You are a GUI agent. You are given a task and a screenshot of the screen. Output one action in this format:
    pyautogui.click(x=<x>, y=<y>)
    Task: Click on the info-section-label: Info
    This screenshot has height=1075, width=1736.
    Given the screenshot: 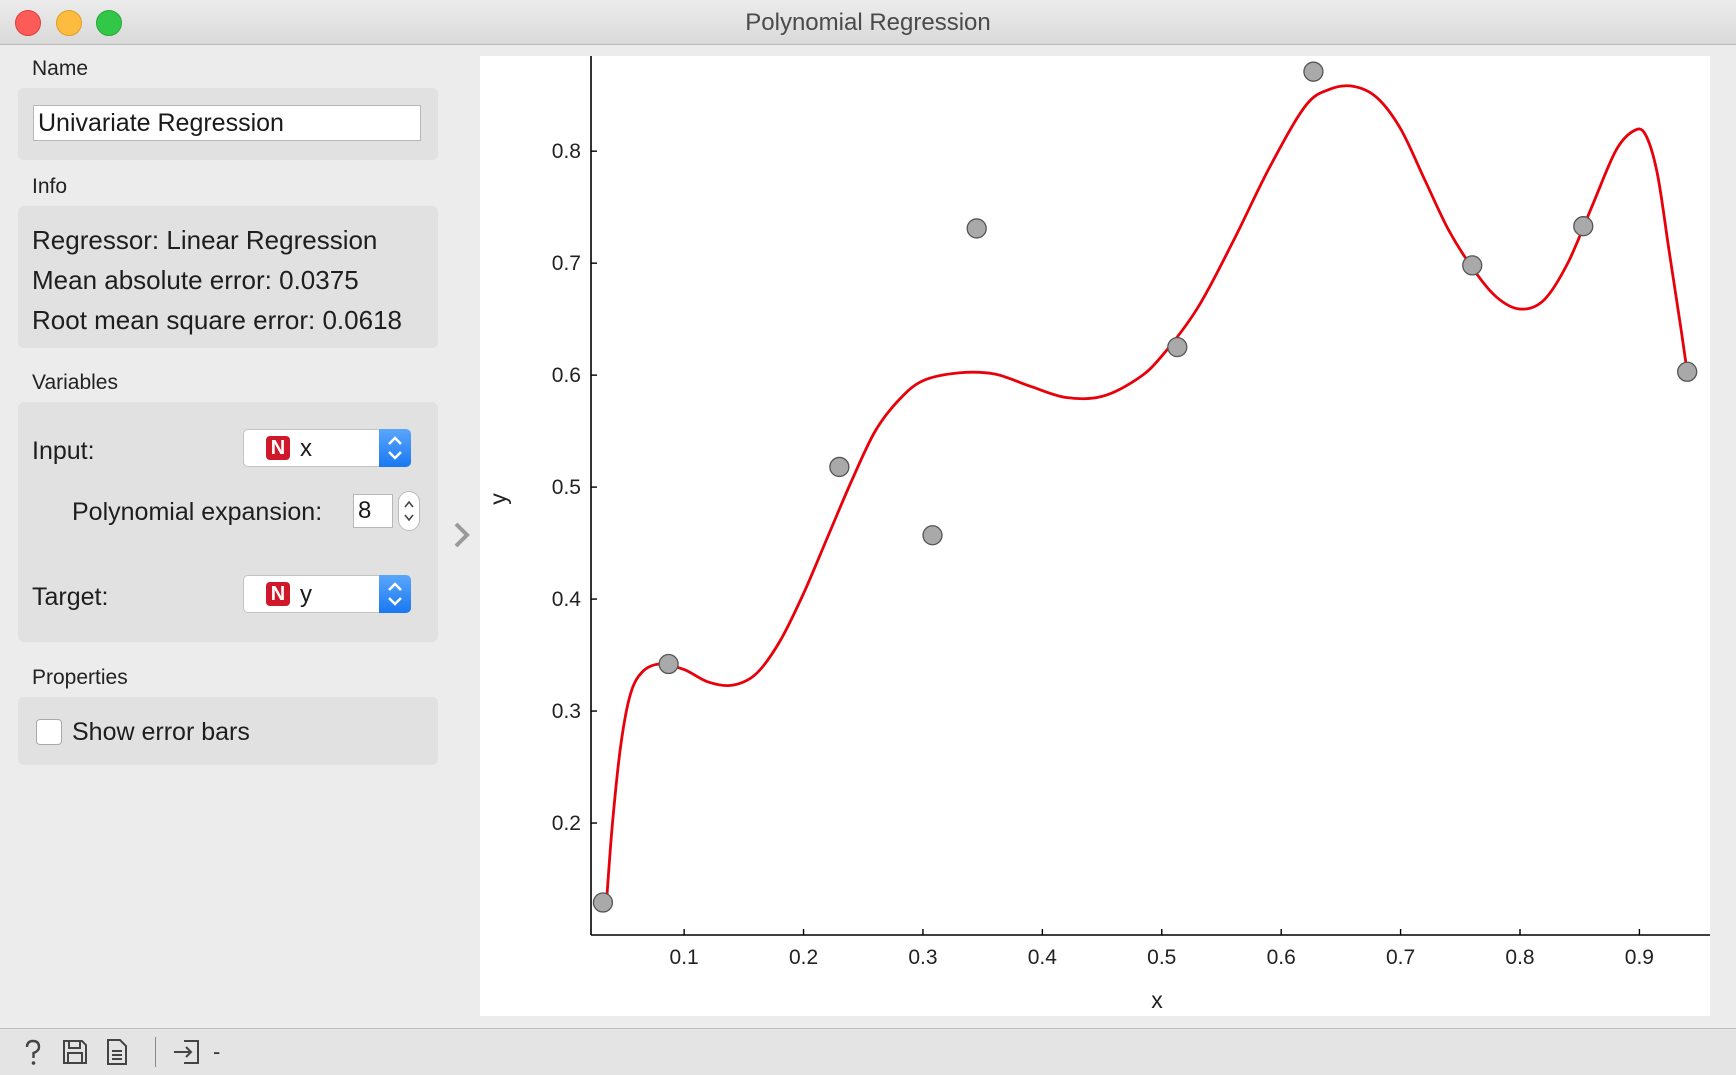 What is the action you would take?
    pyautogui.click(x=50, y=186)
    